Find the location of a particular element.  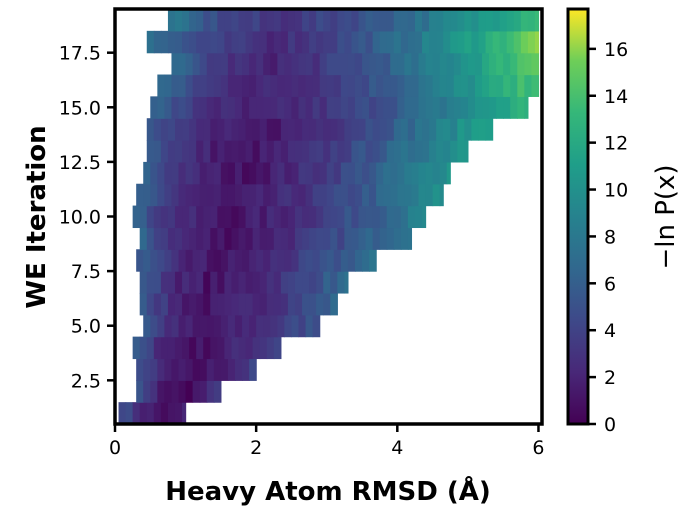

y-tick-label: 2.5 is located at coordinates (86, 381).